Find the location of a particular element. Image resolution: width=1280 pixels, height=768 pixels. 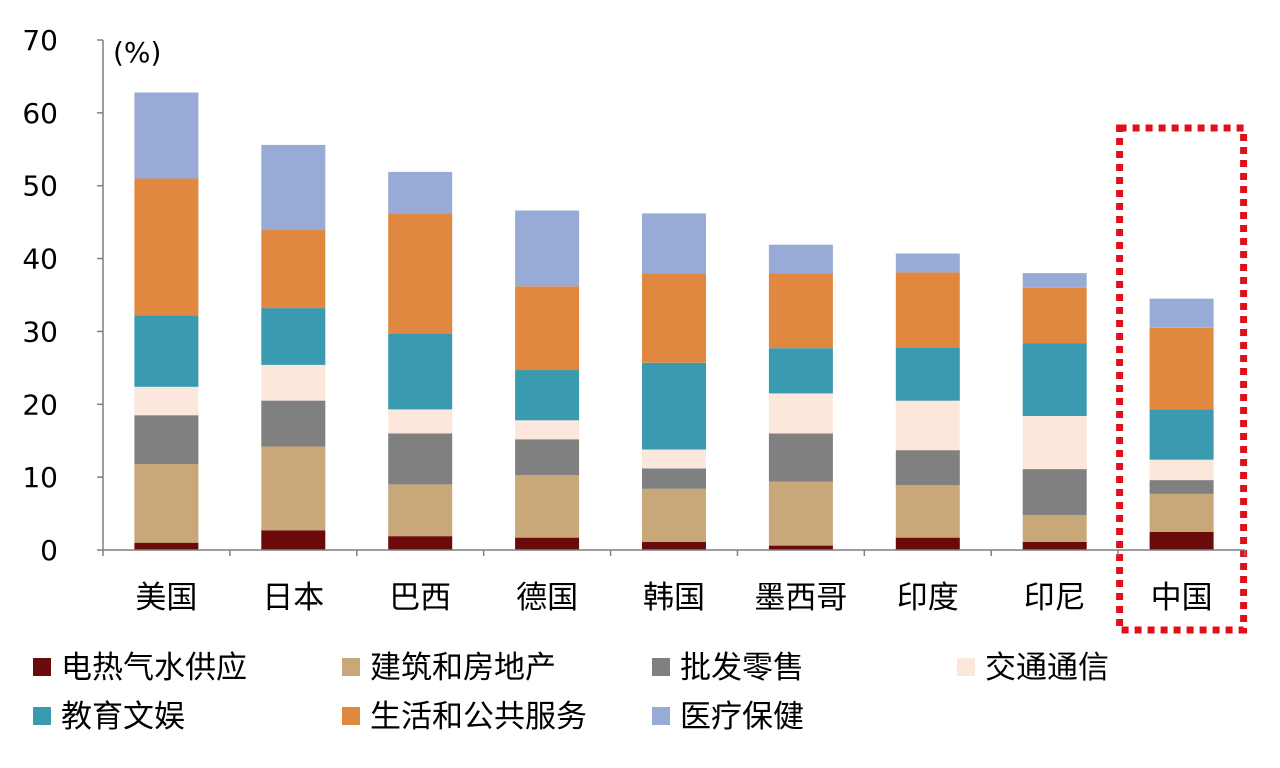

y-tick-label: 20 is located at coordinates (40, 404).